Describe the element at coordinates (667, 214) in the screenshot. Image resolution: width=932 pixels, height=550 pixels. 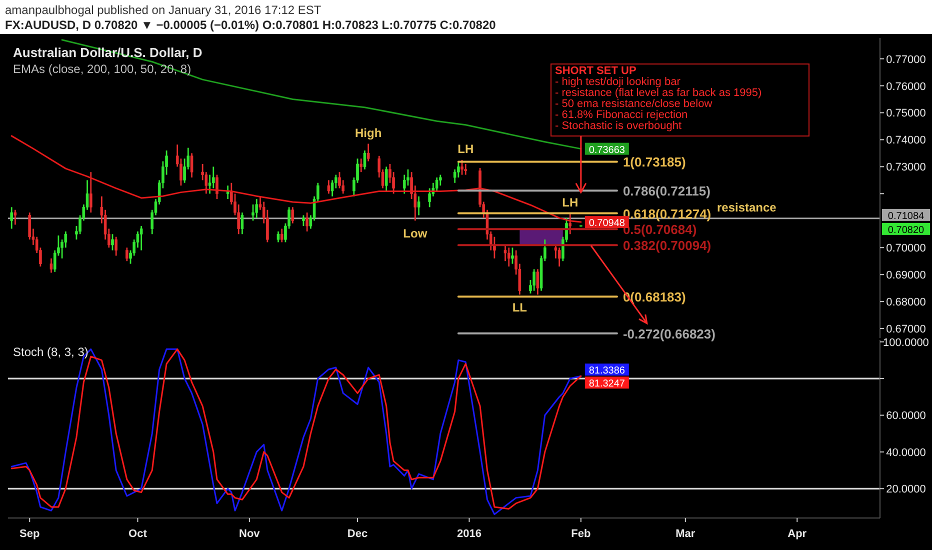
I see `series-label: 0.618(0.71274)` at that location.